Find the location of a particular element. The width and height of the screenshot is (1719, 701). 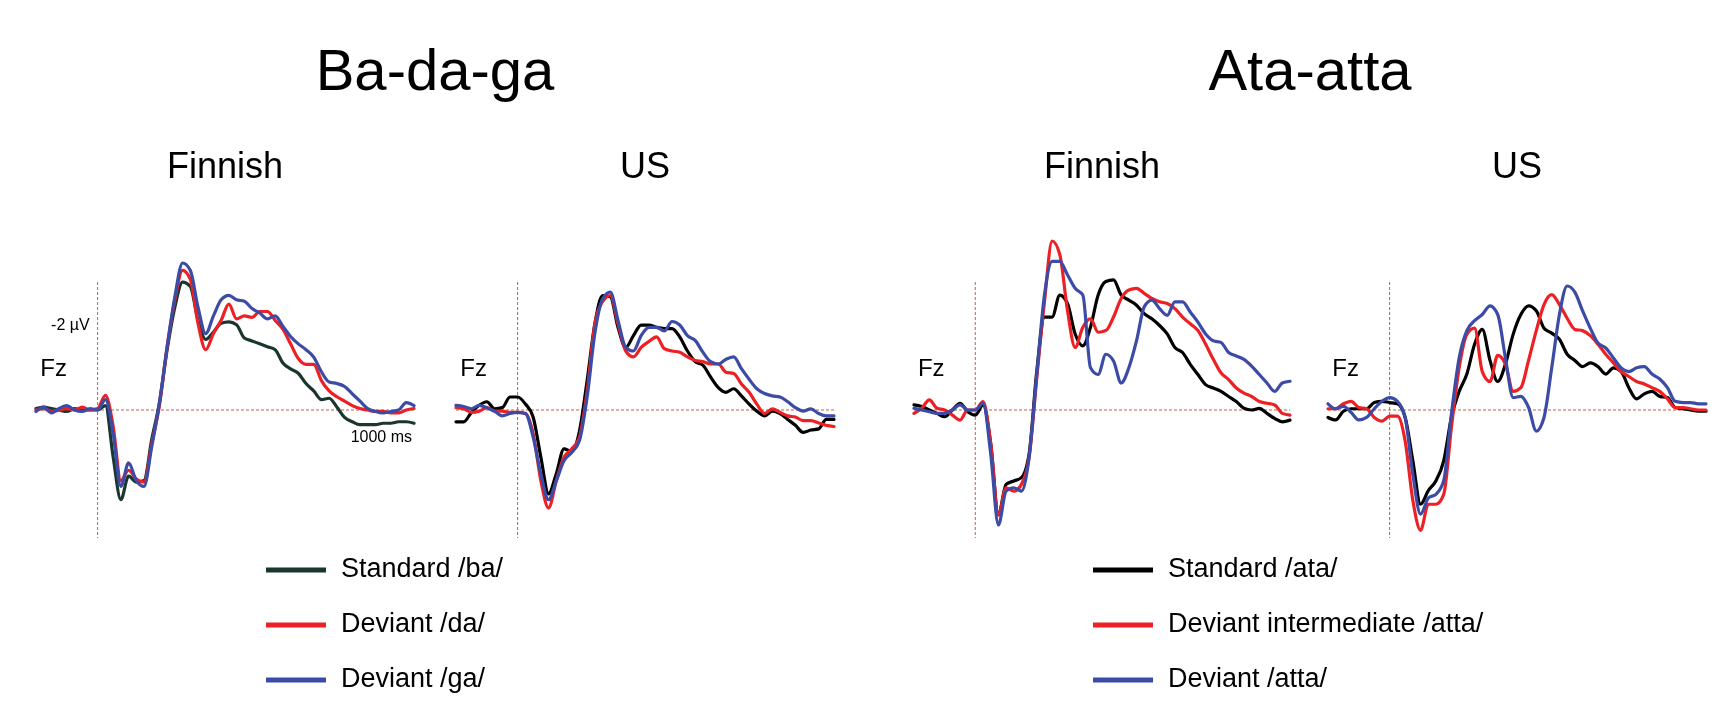

legend-label: Standard /ata/ is located at coordinates (1253, 568).